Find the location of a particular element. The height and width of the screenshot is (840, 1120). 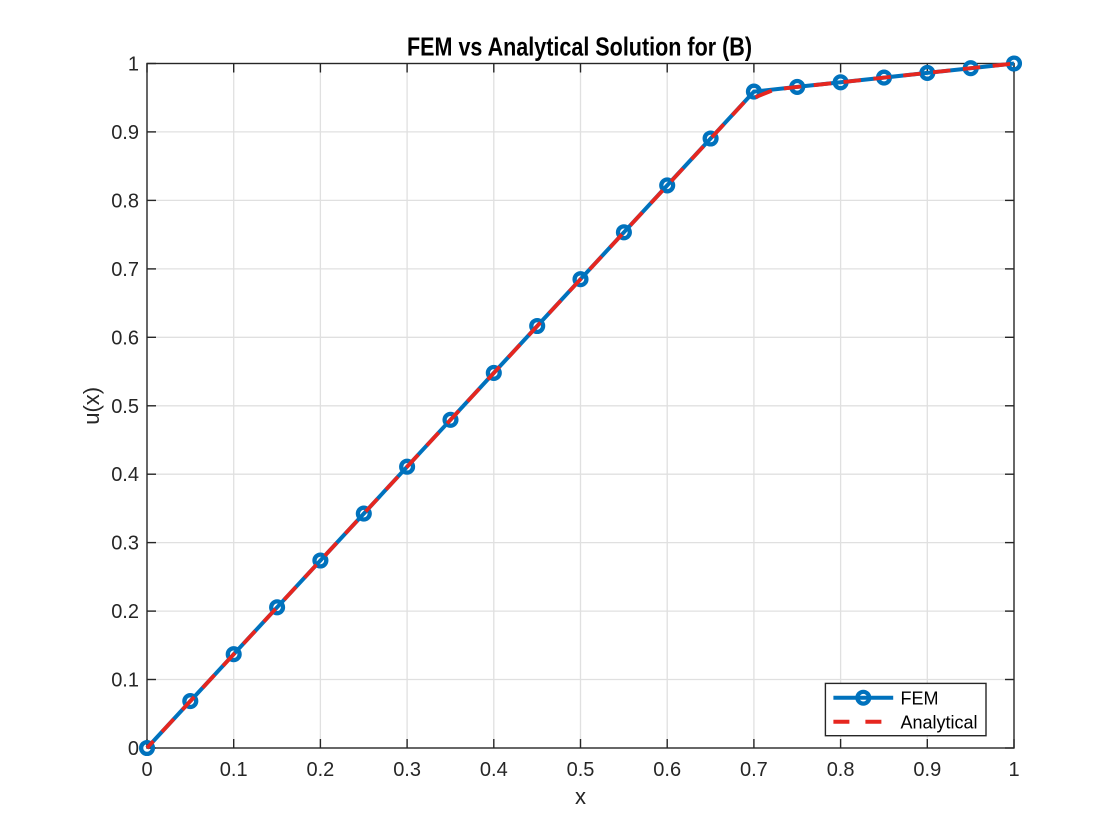

svg-text:FEM vs Analytical Solution for: FEM vs Analytical Solution for (B) is located at coordinates (579, 46).